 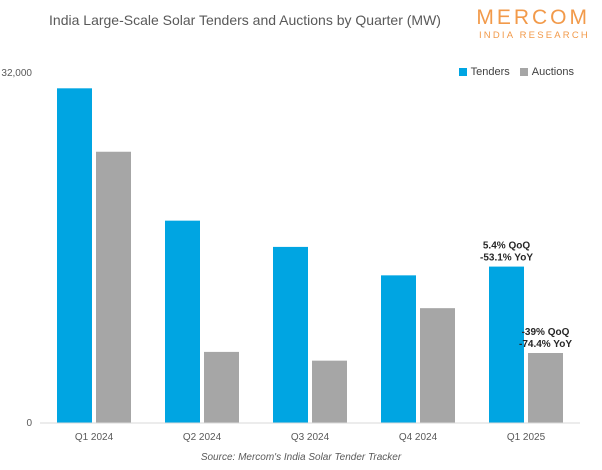 What do you see at coordinates (506, 258) in the screenshot?
I see `annotation-tenders-line-1: -53.1% YoY` at bounding box center [506, 258].